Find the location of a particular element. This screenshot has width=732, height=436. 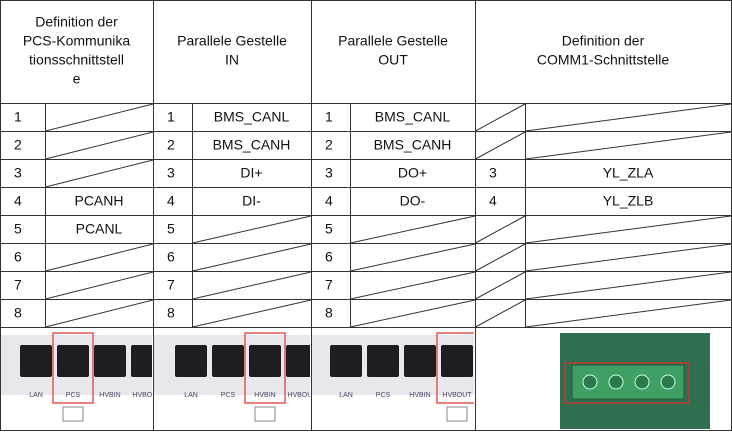

header-text: COMM1-Schnittstelle is located at coordinates (603, 60).